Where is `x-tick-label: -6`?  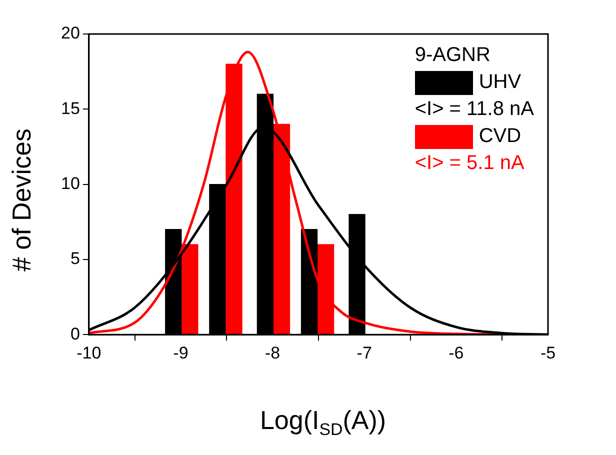 x-tick-label: -6 is located at coordinates (456, 352).